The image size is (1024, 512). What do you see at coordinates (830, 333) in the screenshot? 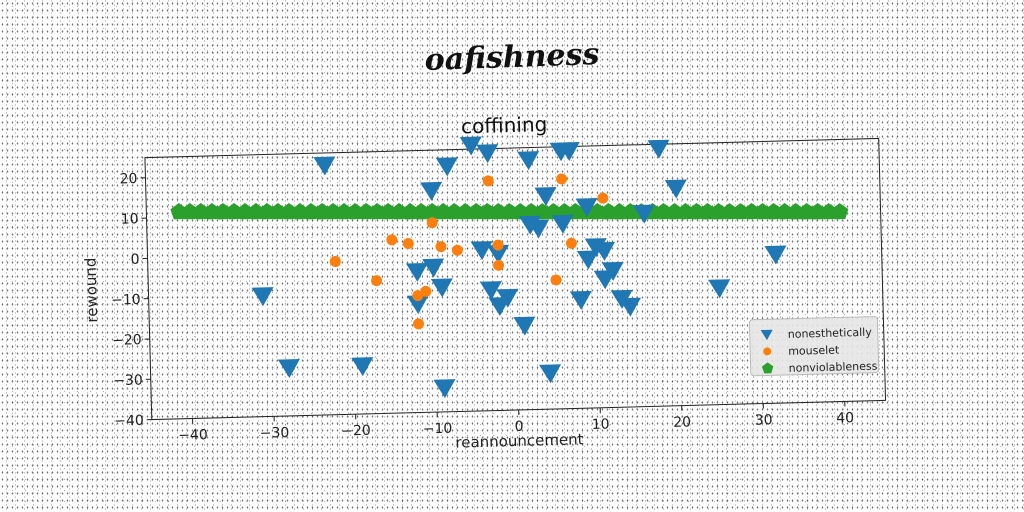
I see `legend-label-nonesthetically: nonesthetically` at bounding box center [830, 333].